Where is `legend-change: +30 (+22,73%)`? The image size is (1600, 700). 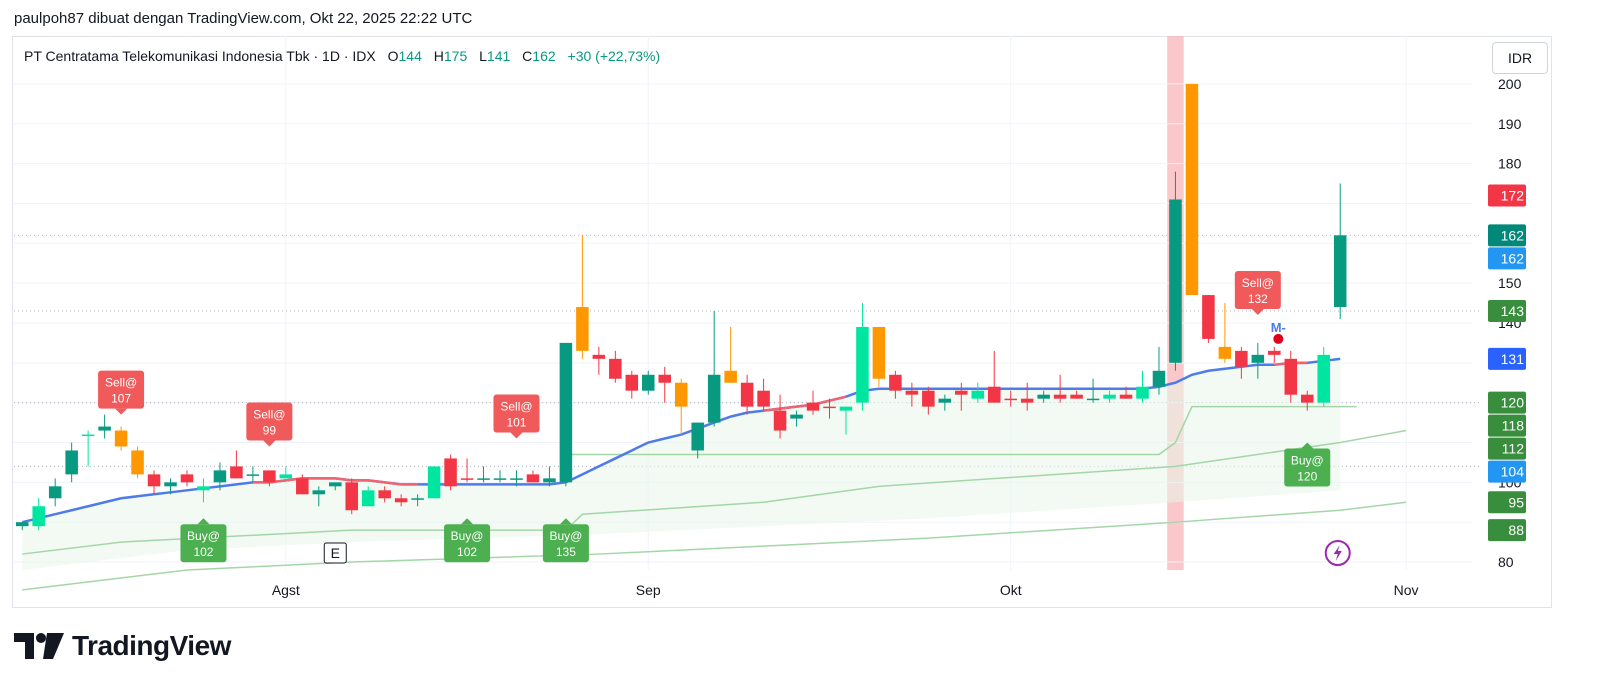
legend-change: +30 (+22,73%) is located at coordinates (614, 56).